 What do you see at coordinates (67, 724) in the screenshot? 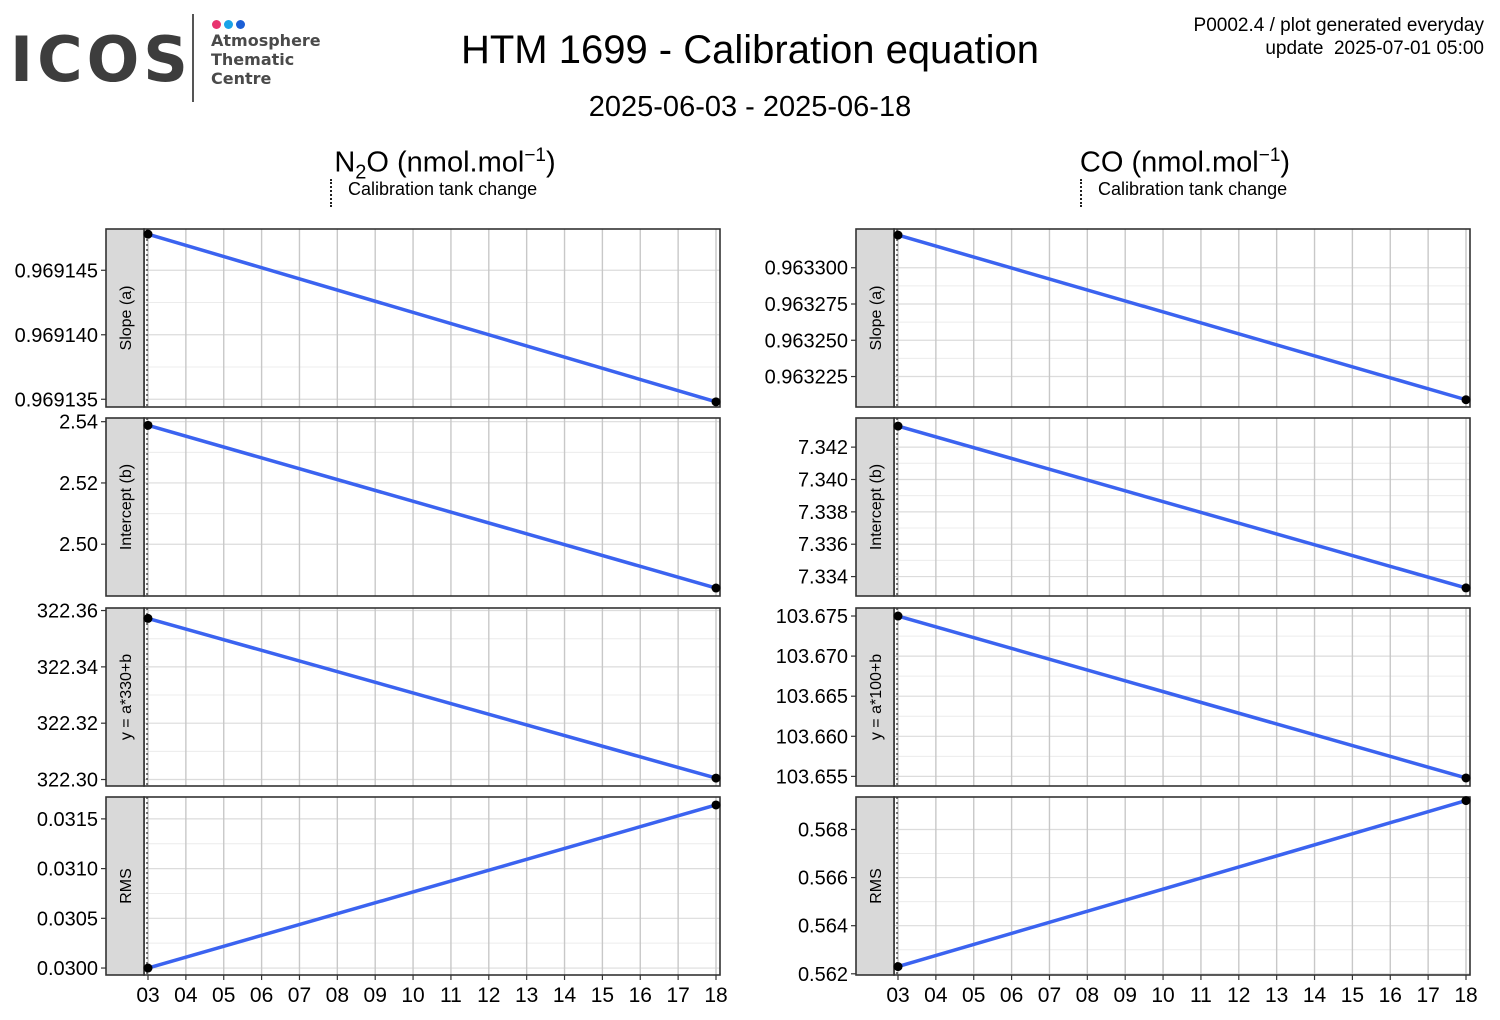
I see `y-tick-label: 322.32` at bounding box center [67, 724].